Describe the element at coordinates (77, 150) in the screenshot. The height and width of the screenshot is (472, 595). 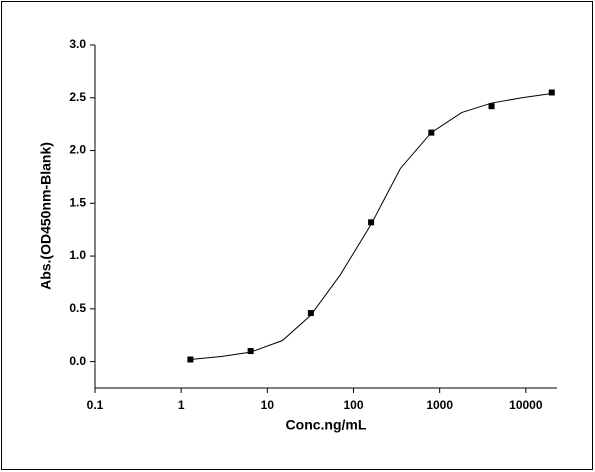
I see `y-tick-label: 2.0` at that location.